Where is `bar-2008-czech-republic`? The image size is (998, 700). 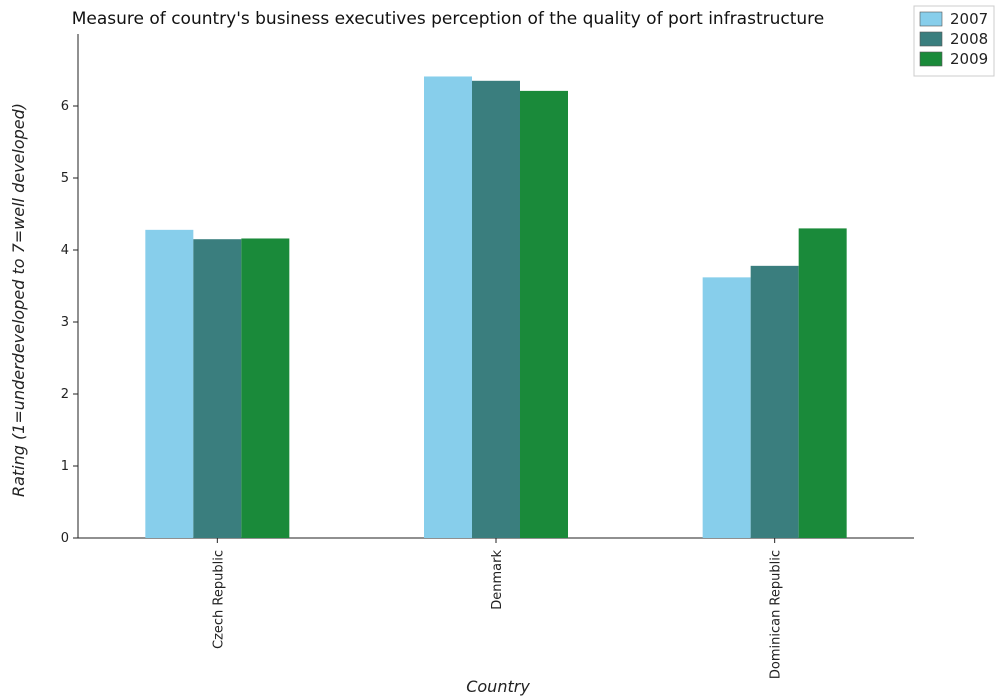 bar-2008-czech-republic is located at coordinates (217, 388).